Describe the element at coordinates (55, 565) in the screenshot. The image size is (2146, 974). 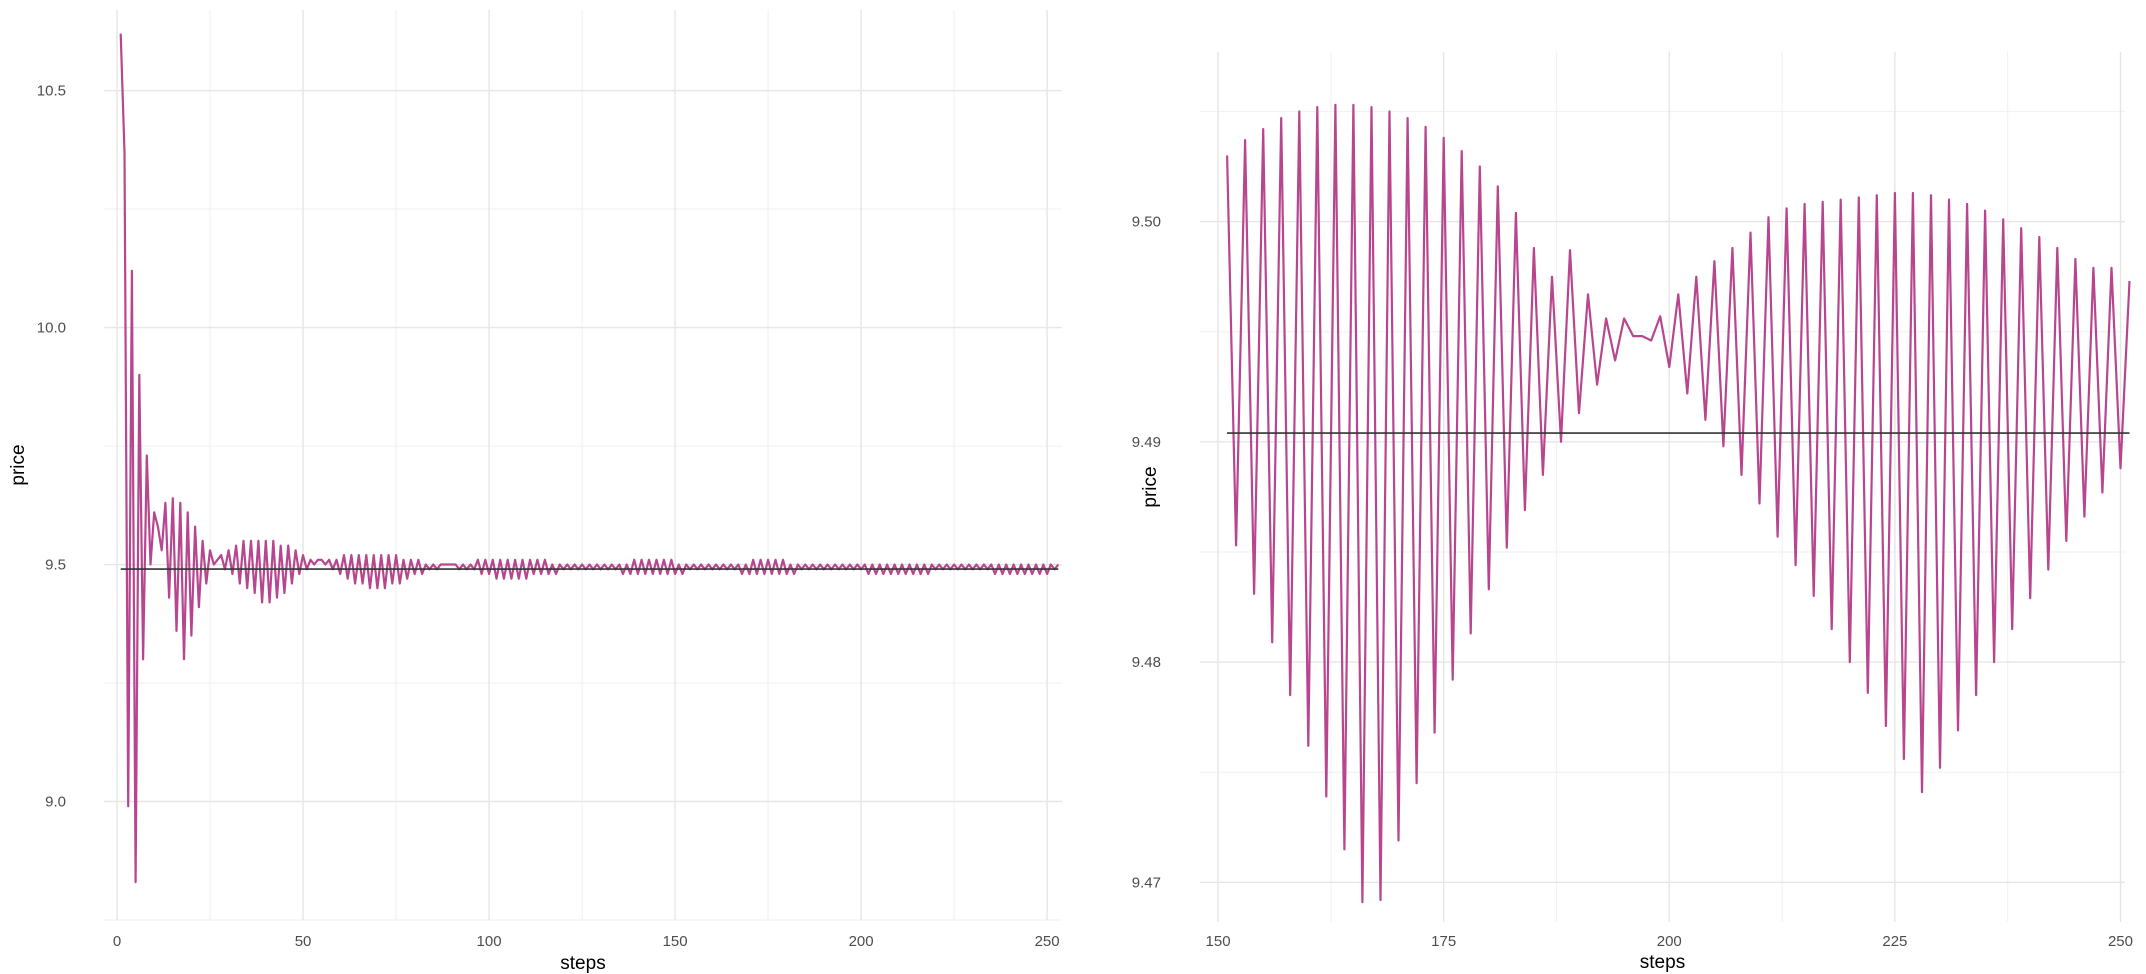
I see `y-tick-label: 9.5` at that location.